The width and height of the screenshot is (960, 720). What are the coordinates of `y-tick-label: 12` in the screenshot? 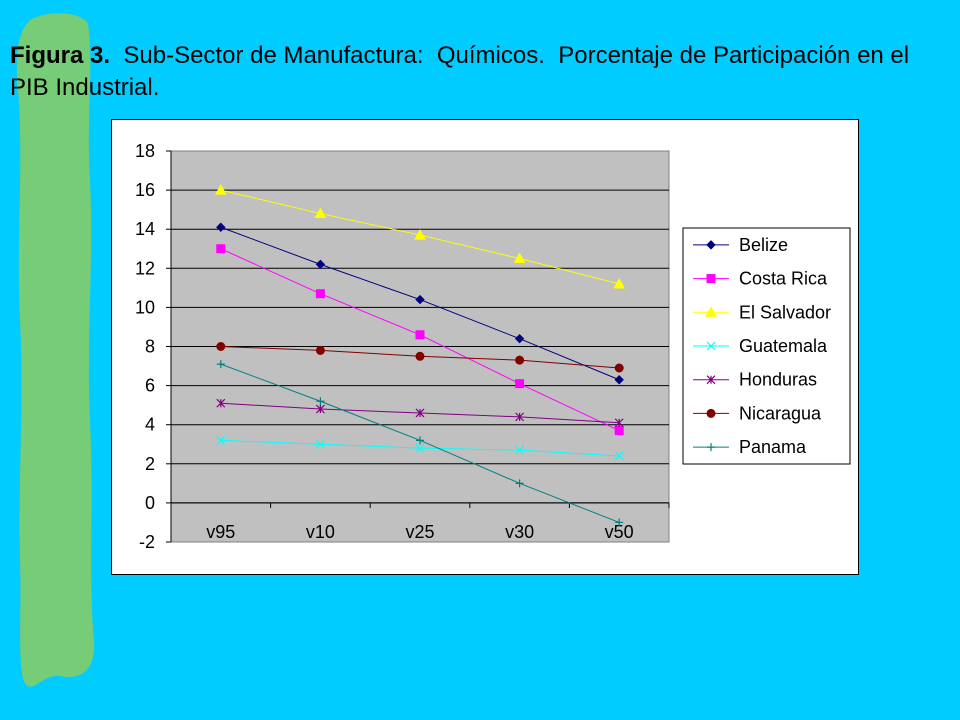 It's located at (145, 268).